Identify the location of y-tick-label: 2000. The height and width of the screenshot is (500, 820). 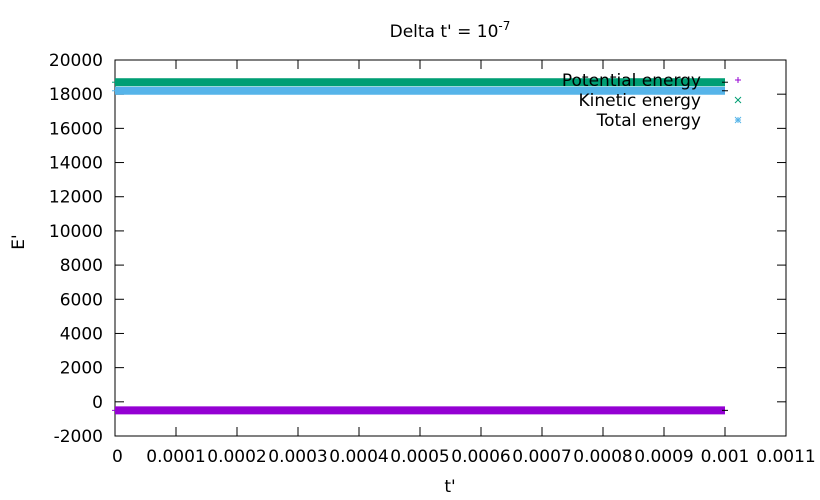
(81, 369).